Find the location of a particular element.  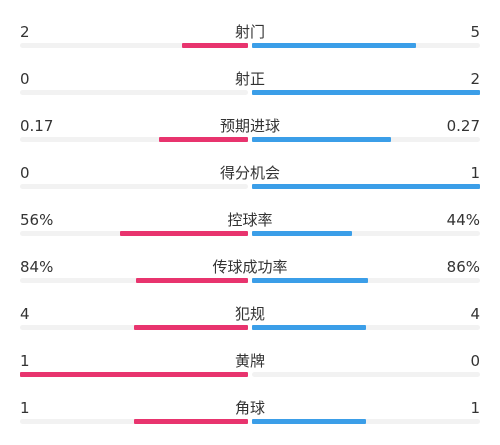

stat-label: 控球率 is located at coordinates (250, 220).